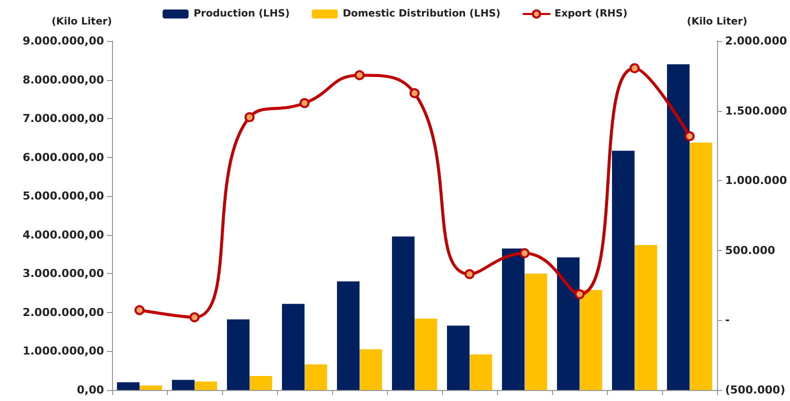 The height and width of the screenshot is (401, 790). I want to click on y-tick-label: 8.000.000,00, so click(63, 79).